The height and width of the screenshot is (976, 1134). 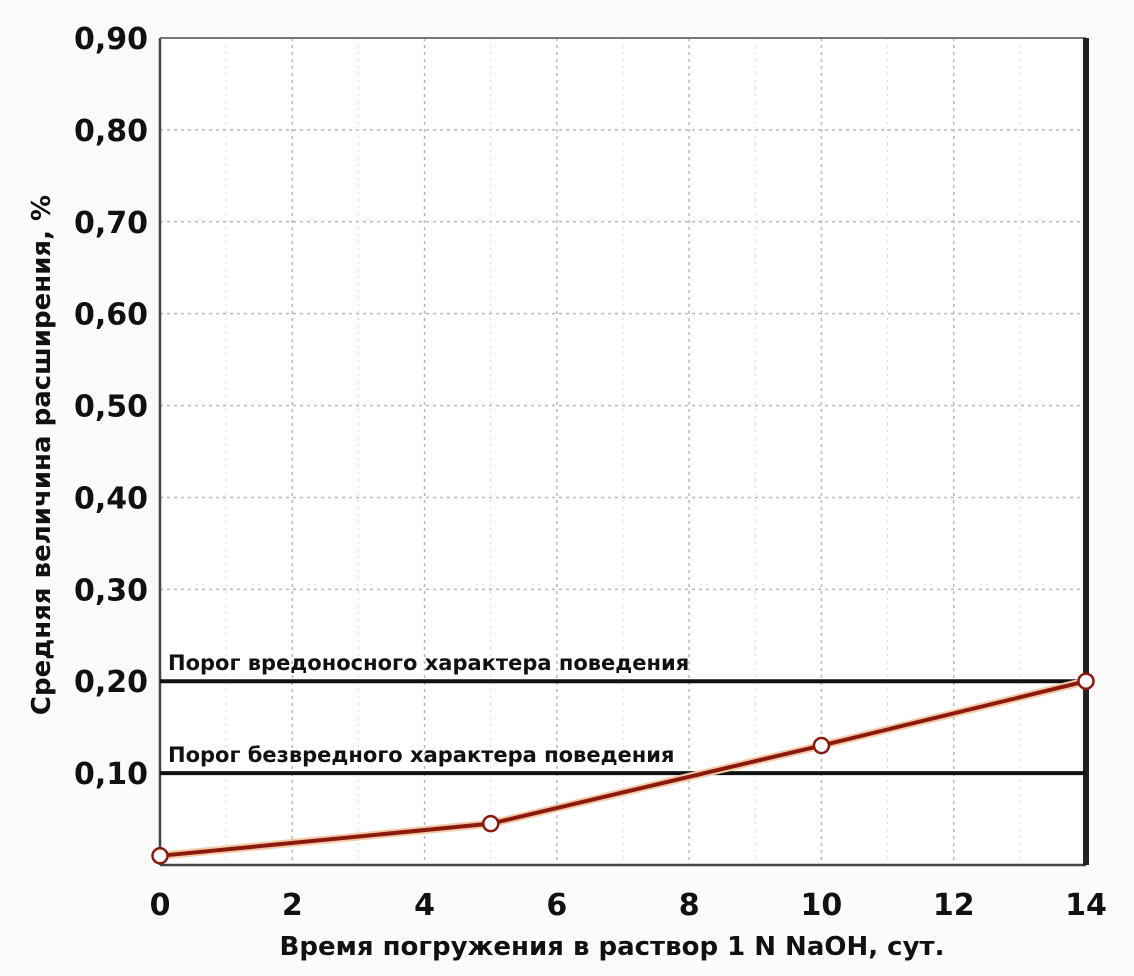 I want to click on y-tick-label: 0,30, so click(x=111, y=590).